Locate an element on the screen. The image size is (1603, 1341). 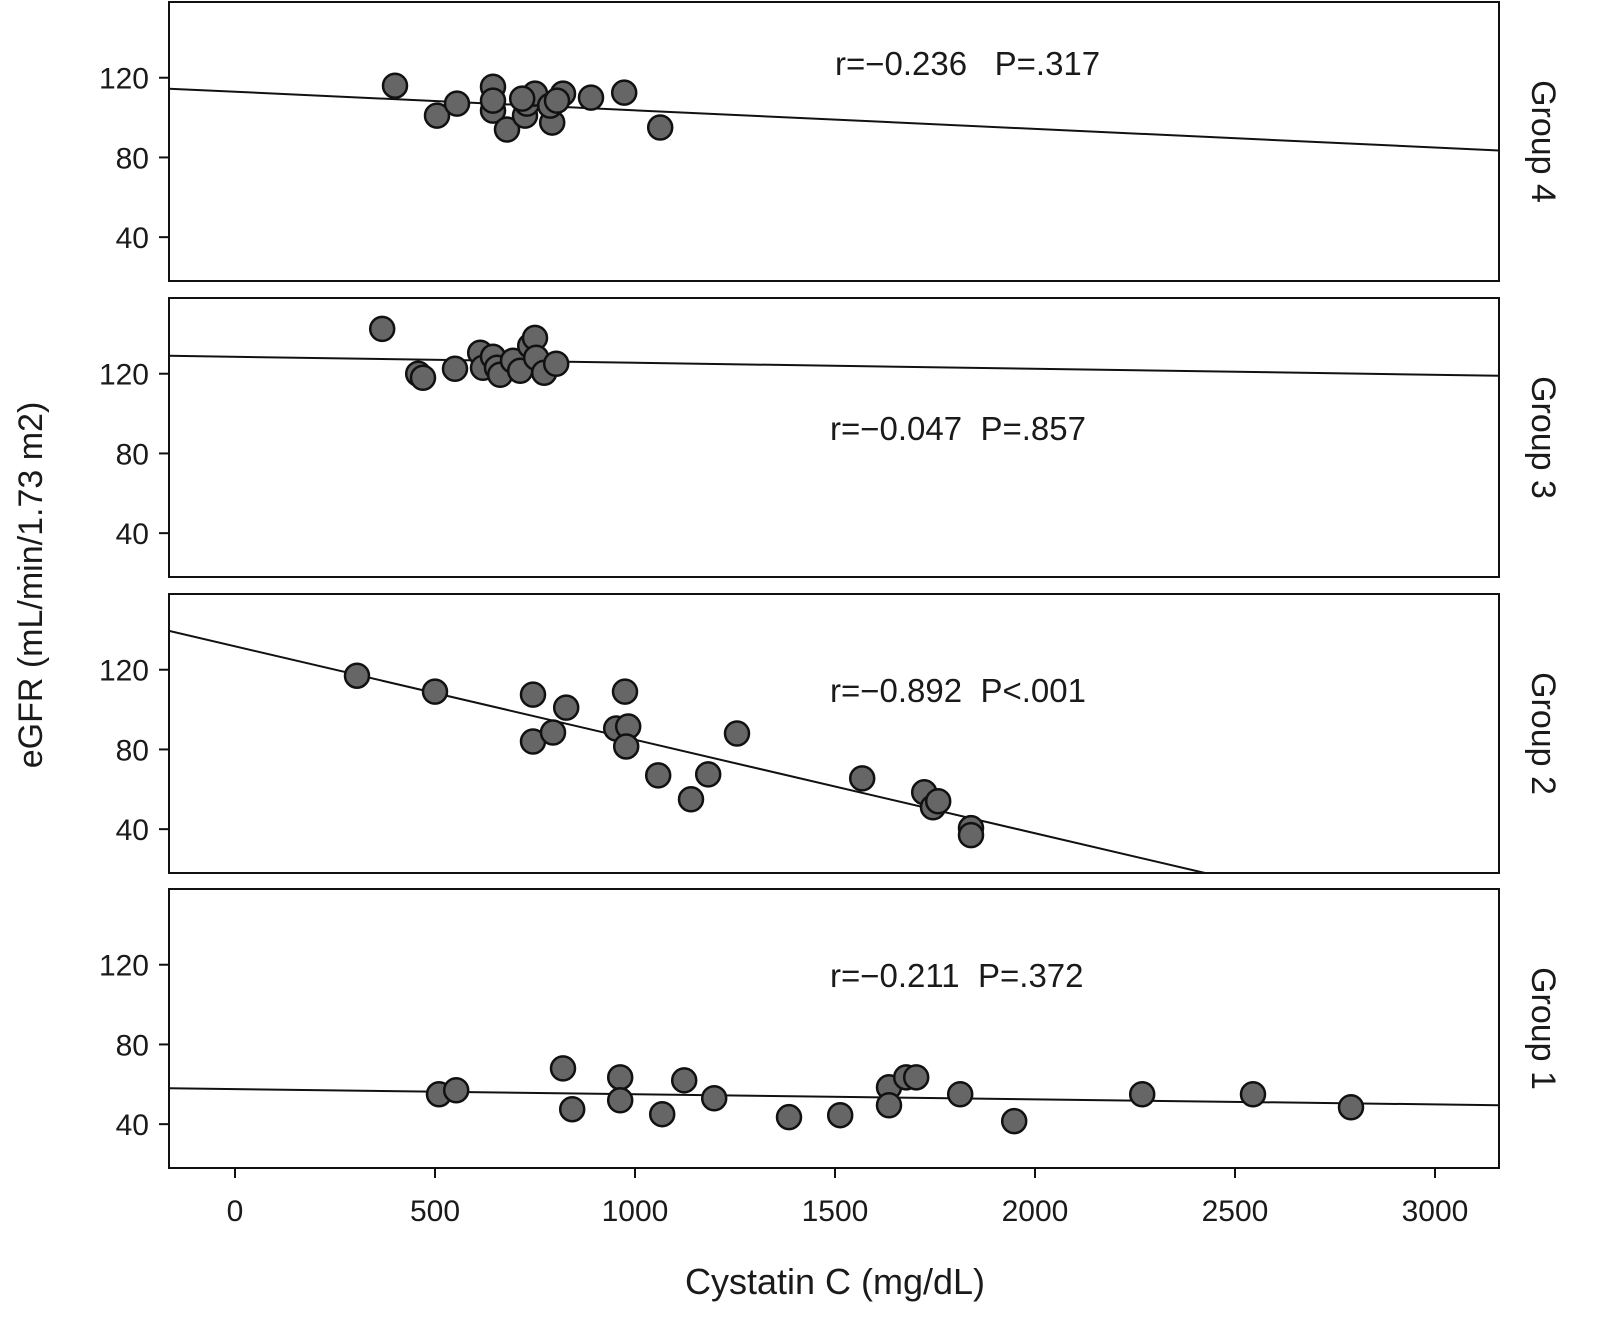
group-label: Group 3 is located at coordinates (1543, 437).